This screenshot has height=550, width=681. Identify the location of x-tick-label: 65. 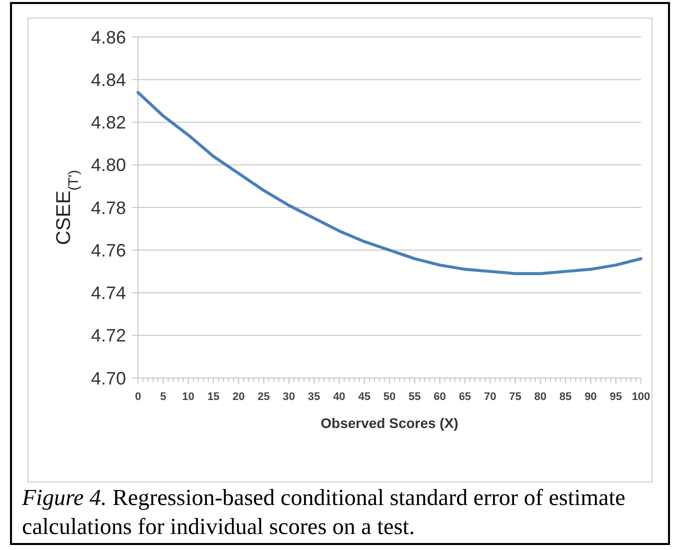
(465, 397).